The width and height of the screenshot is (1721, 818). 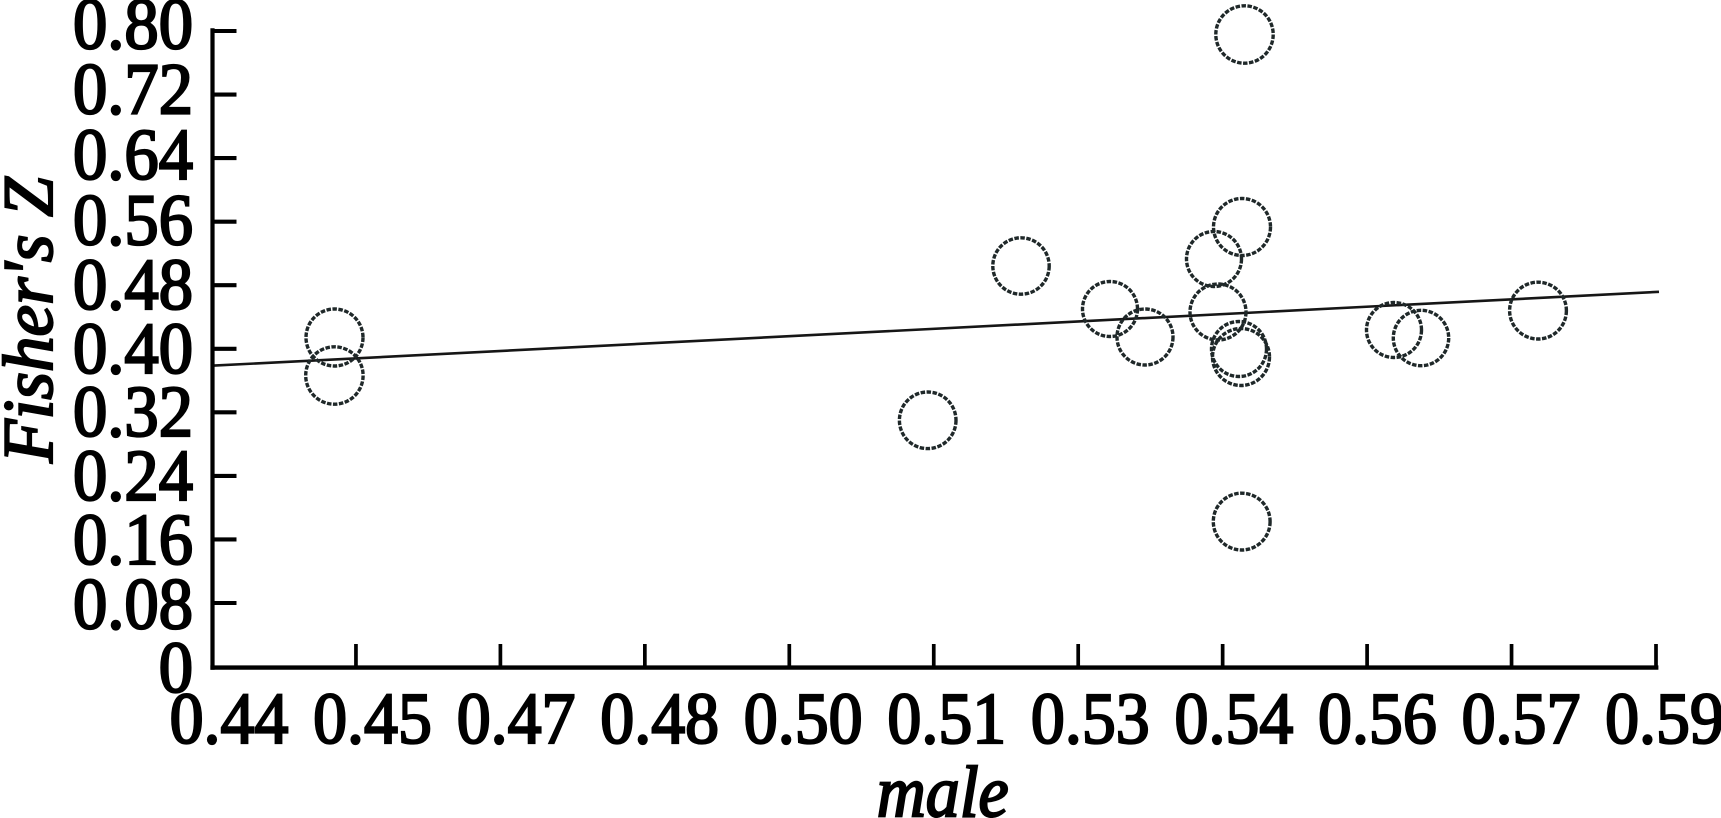 What do you see at coordinates (133, 540) in the screenshot?
I see `svg-text: 0.16` at bounding box center [133, 540].